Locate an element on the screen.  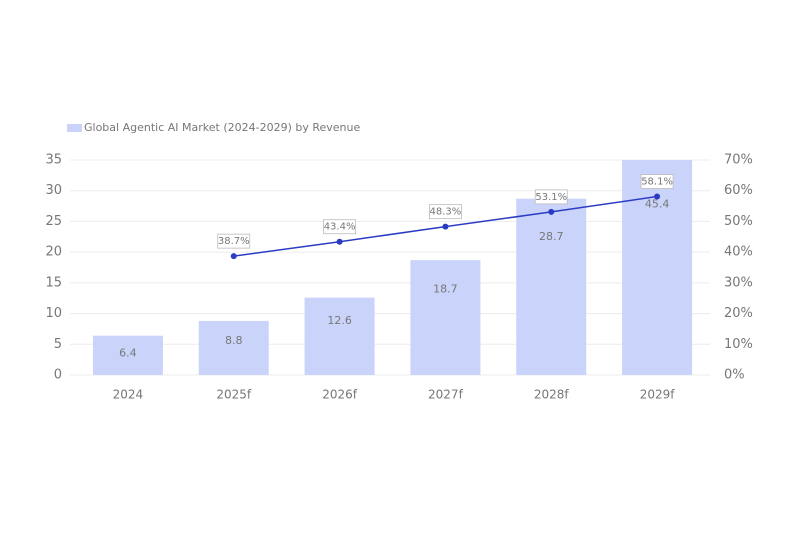
y2-tick-label: 10% is located at coordinates (738, 344).